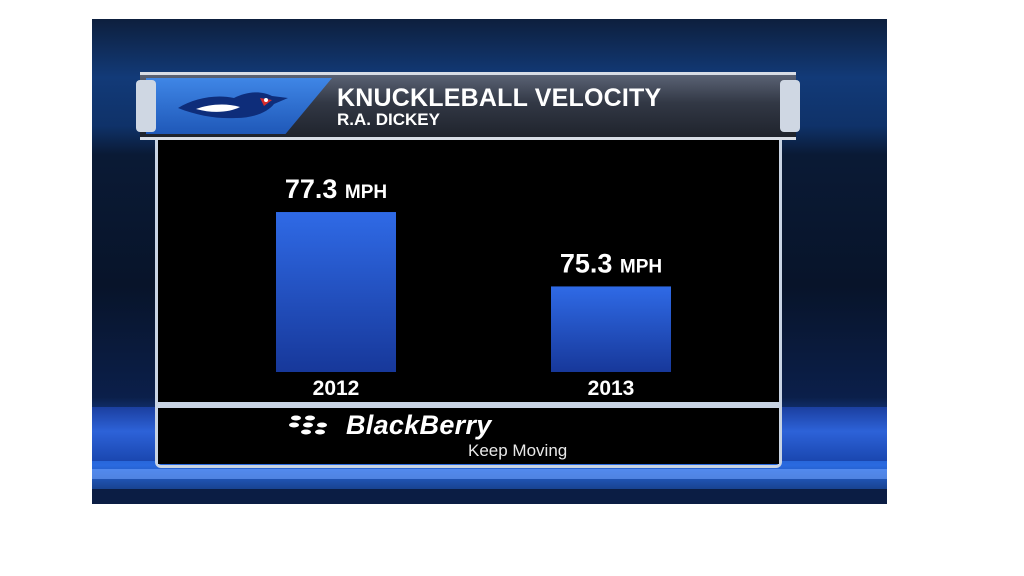  I want to click on bar-2012, so click(336, 292).